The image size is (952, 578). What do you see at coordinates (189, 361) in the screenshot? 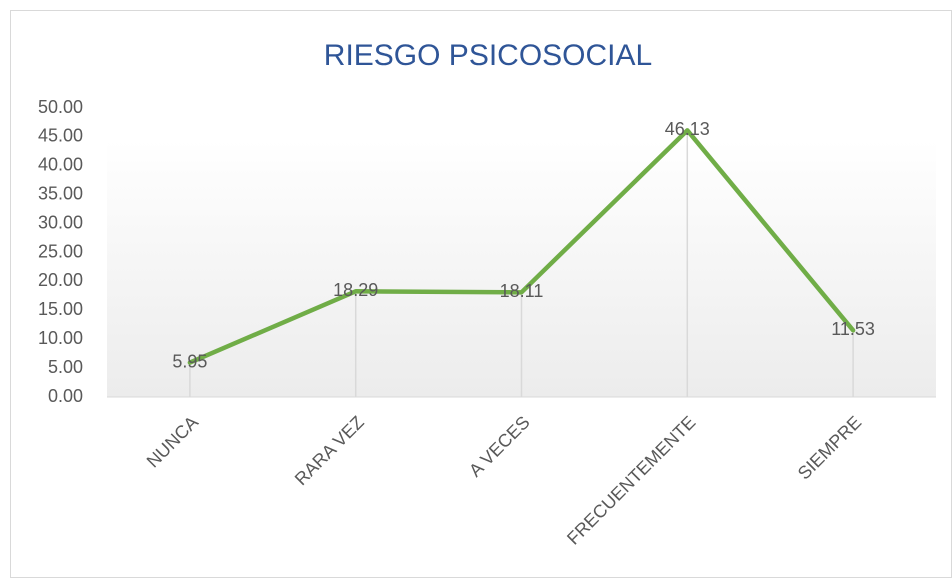
I see `data-label: 5.95` at bounding box center [189, 361].